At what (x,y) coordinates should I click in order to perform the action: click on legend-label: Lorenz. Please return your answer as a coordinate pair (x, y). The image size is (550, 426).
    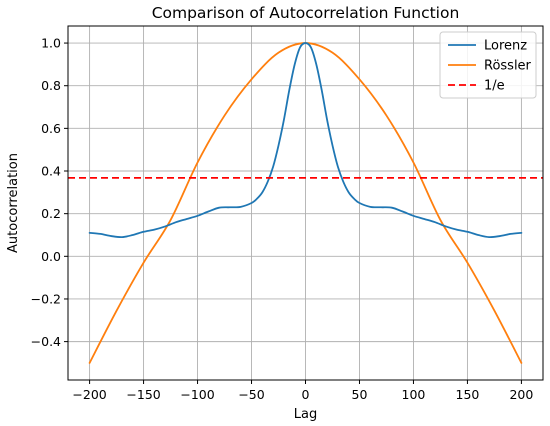
    Looking at the image, I should click on (505, 46).